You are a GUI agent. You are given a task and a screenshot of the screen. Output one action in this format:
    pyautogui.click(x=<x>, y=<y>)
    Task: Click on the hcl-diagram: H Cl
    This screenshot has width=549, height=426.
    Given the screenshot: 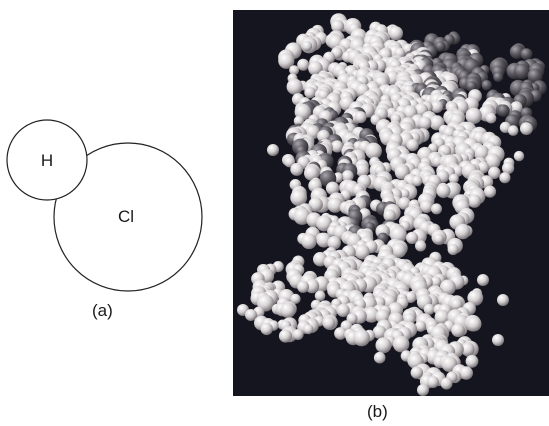 What is the action you would take?
    pyautogui.click(x=104, y=205)
    